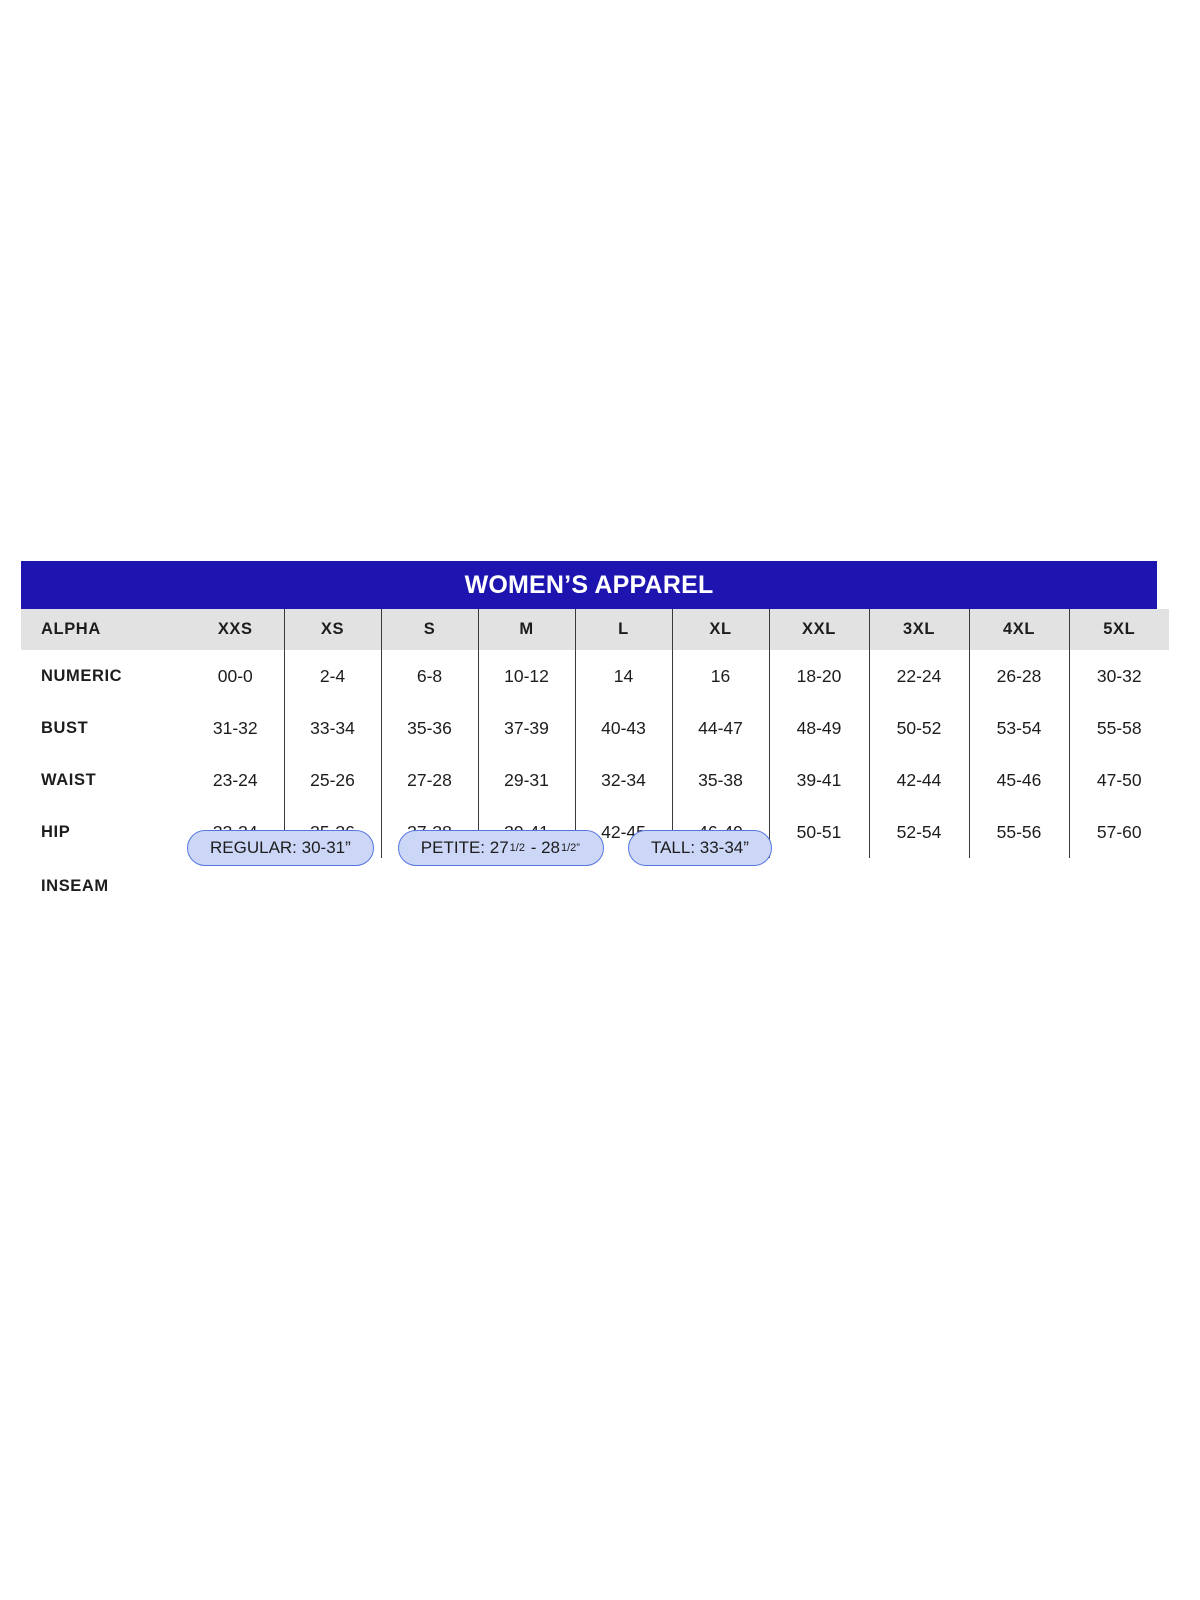 The width and height of the screenshot is (1200, 1600). I want to click on cell: 47-50, so click(1118, 780).